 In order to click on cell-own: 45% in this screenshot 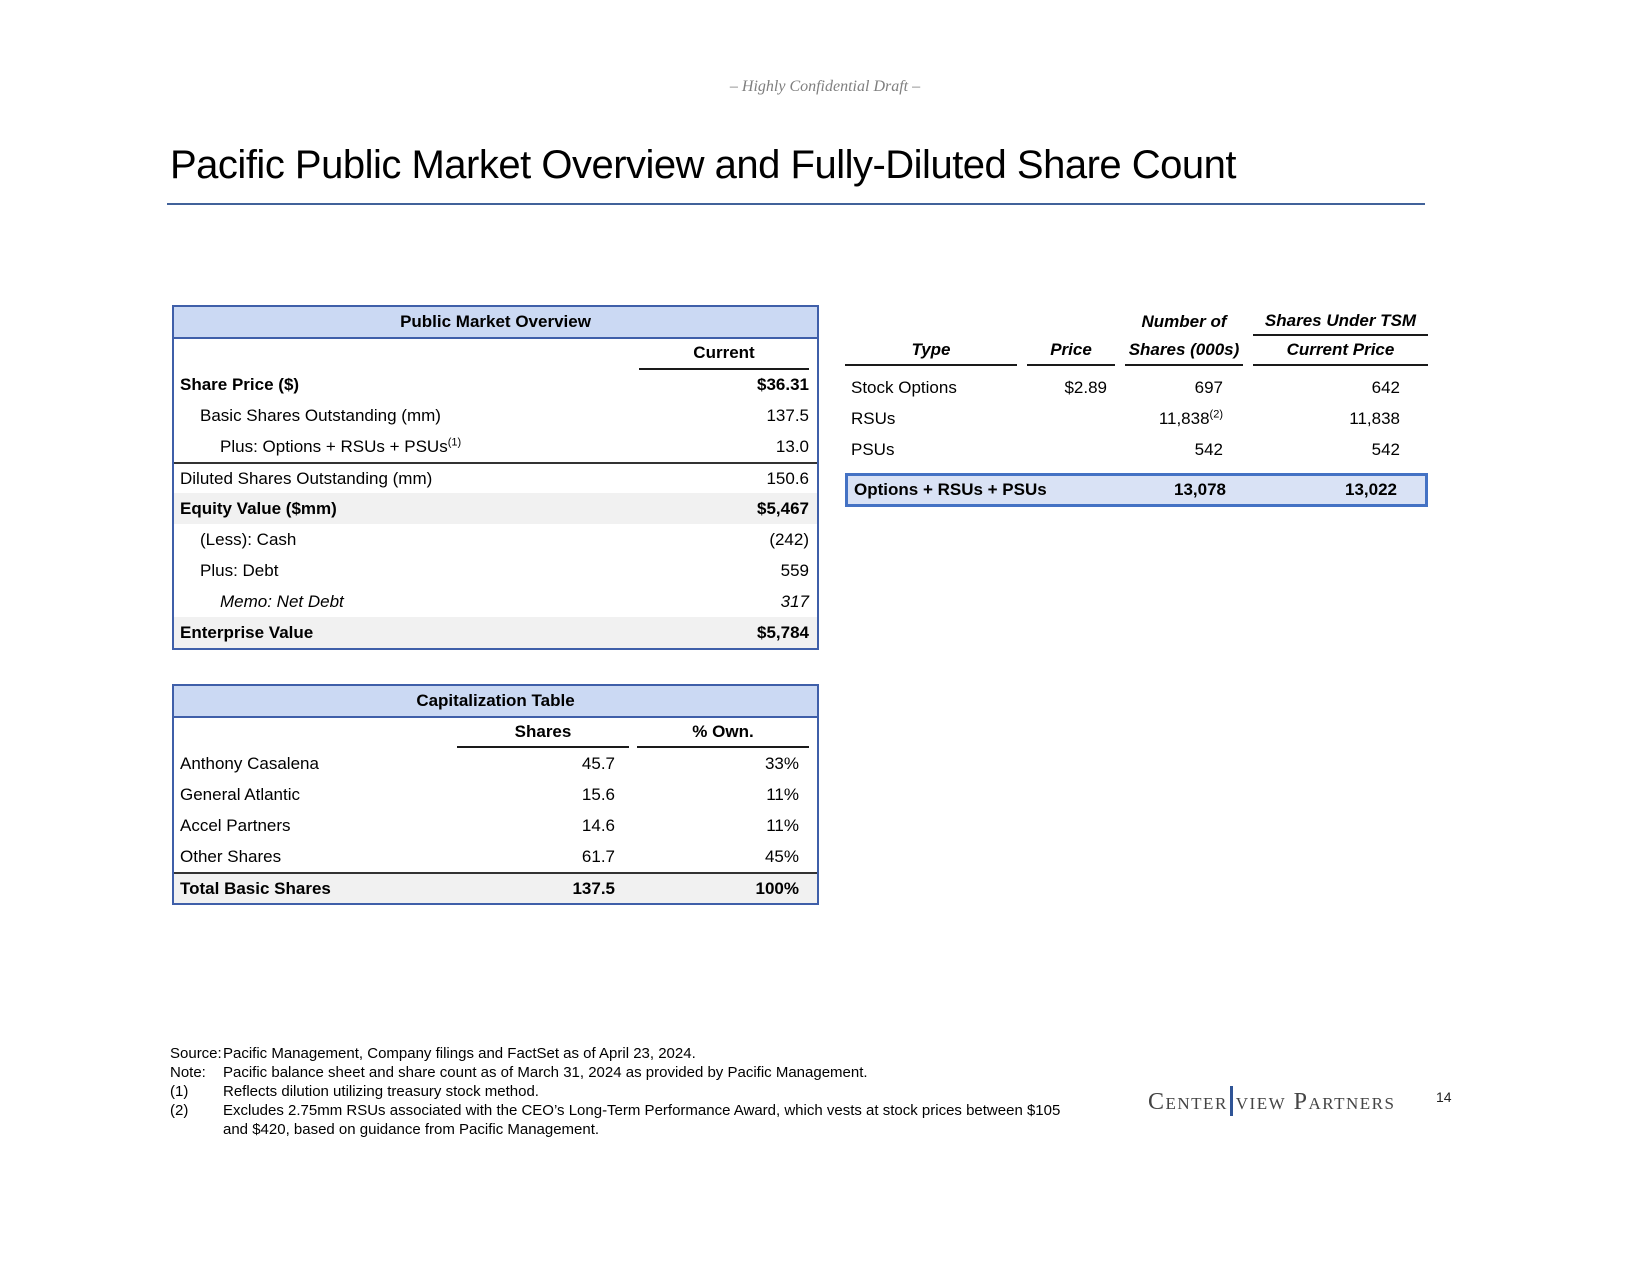, I will do `click(781, 856)`.